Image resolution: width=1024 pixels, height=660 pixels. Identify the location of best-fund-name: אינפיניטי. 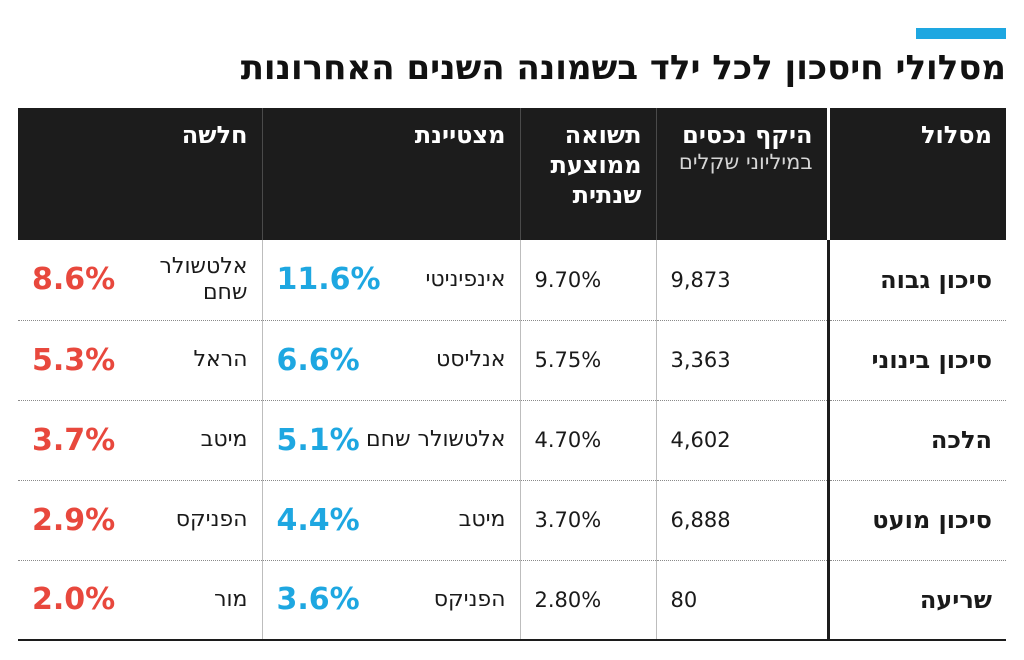
(465, 279).